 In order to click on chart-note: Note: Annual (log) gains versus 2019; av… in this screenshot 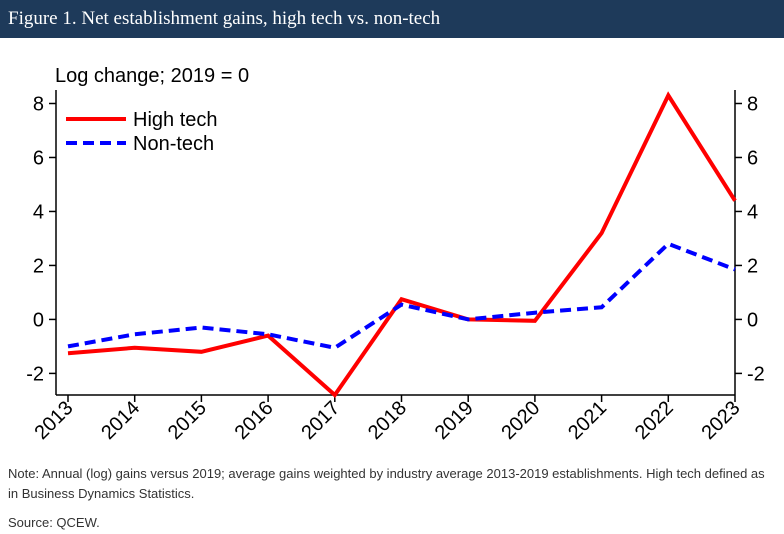, I will do `click(386, 483)`.